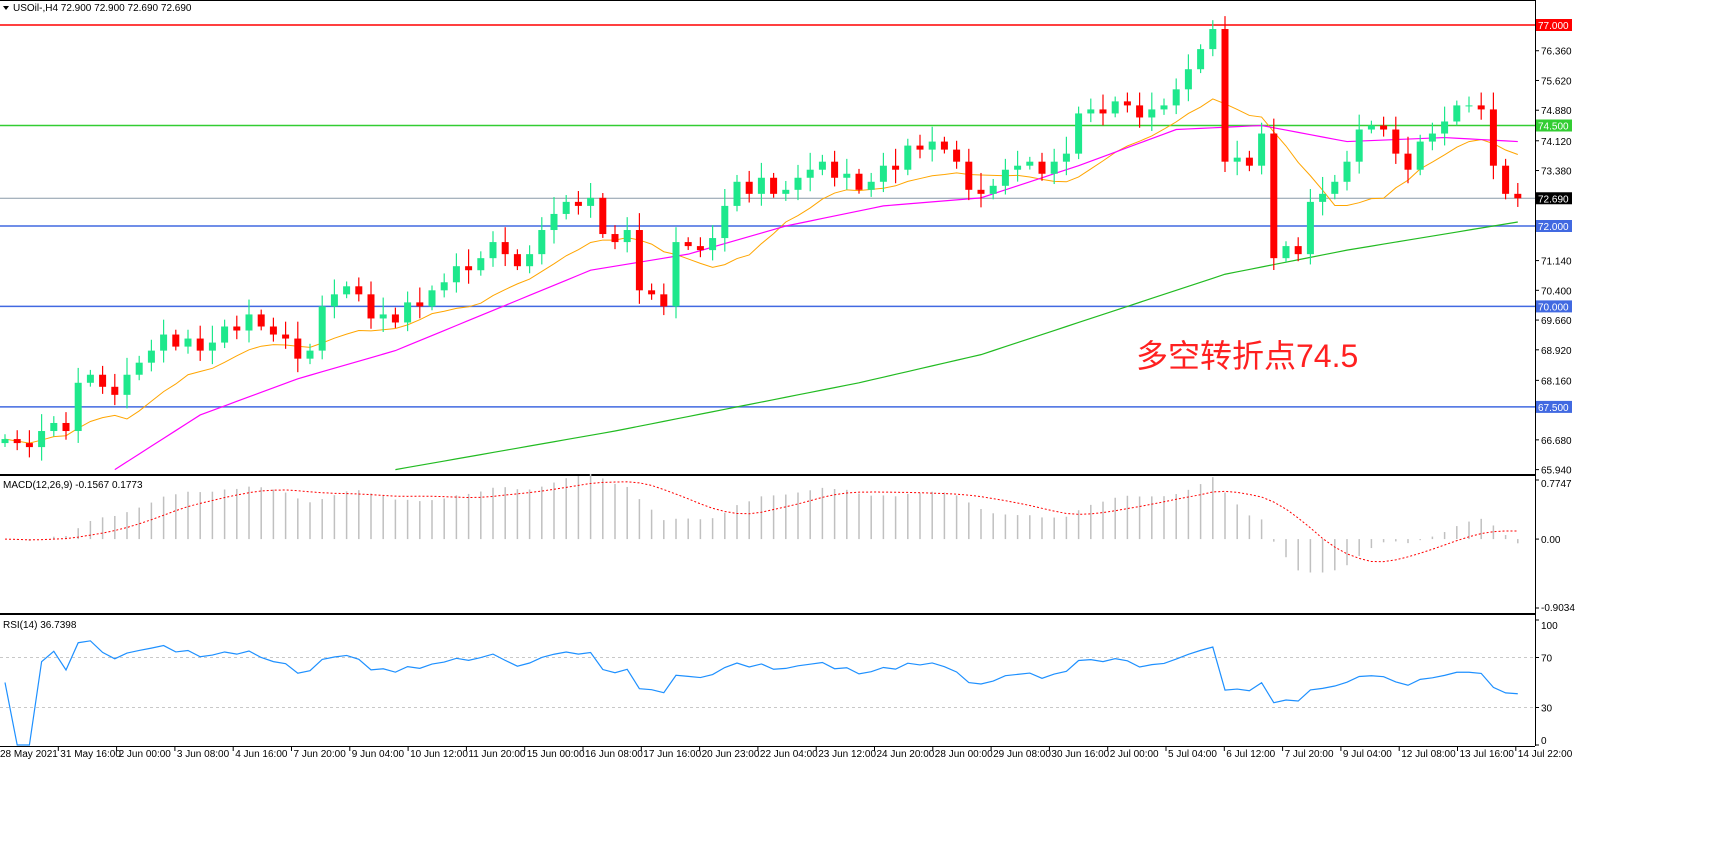 The image size is (1719, 842). Describe the element at coordinates (1487, 754) in the screenshot. I see `time-tick-label: 13 Jul 16:00` at that location.